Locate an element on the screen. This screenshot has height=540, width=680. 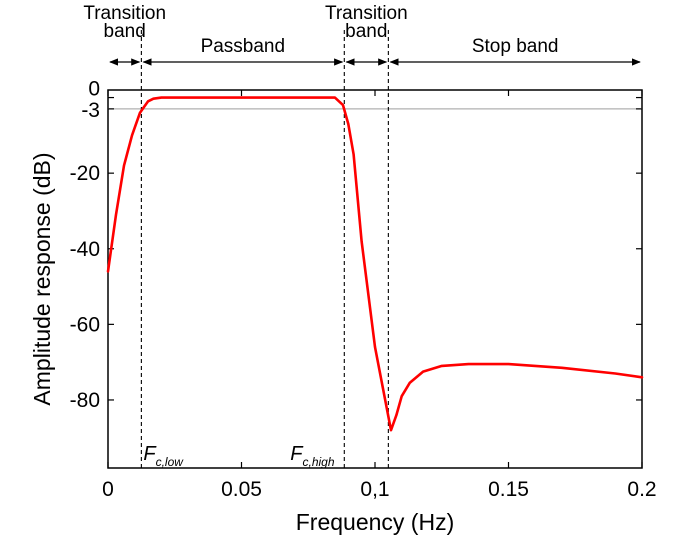
cutoff-label-subscript: c,low is located at coordinates (170, 462).